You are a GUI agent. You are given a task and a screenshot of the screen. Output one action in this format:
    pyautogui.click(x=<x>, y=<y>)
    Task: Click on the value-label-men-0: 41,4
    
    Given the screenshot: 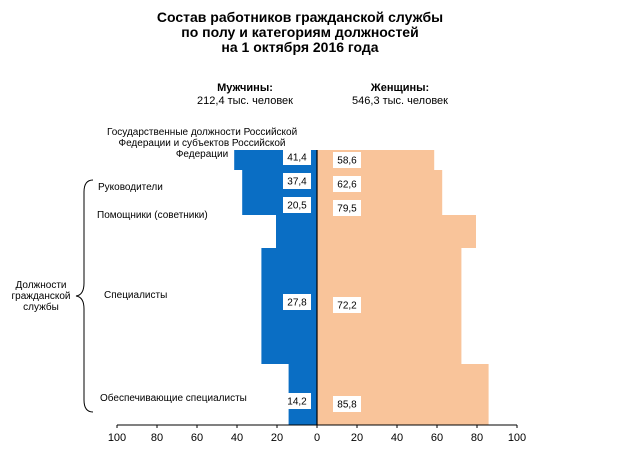 What is the action you would take?
    pyautogui.click(x=297, y=157)
    